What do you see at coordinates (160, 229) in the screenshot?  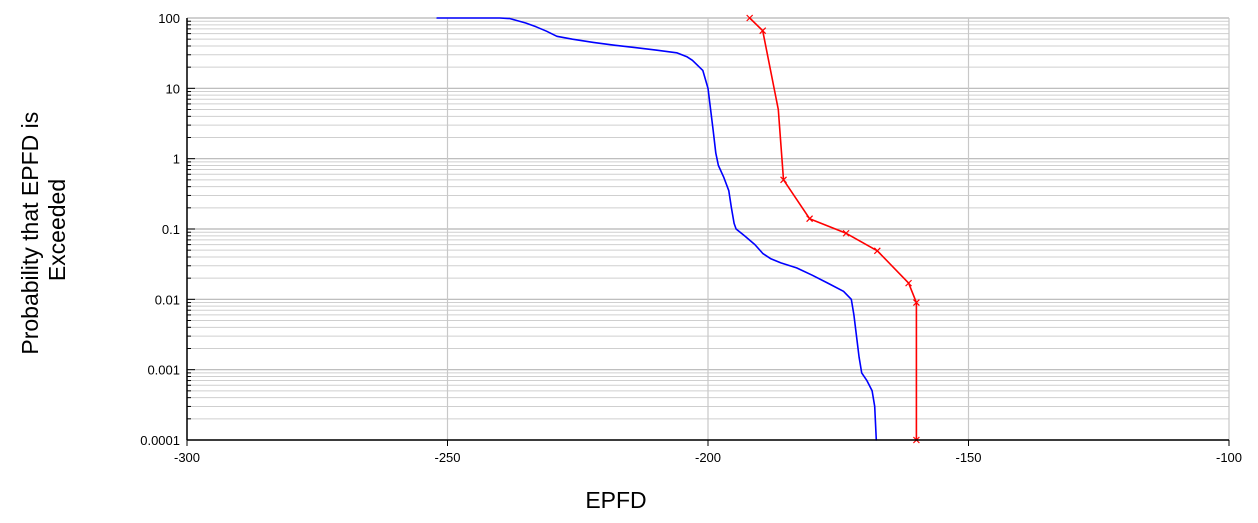 I see `y-tick-labels: 100 10 1 0.1 0.01 0.001 0.0001` at bounding box center [160, 229].